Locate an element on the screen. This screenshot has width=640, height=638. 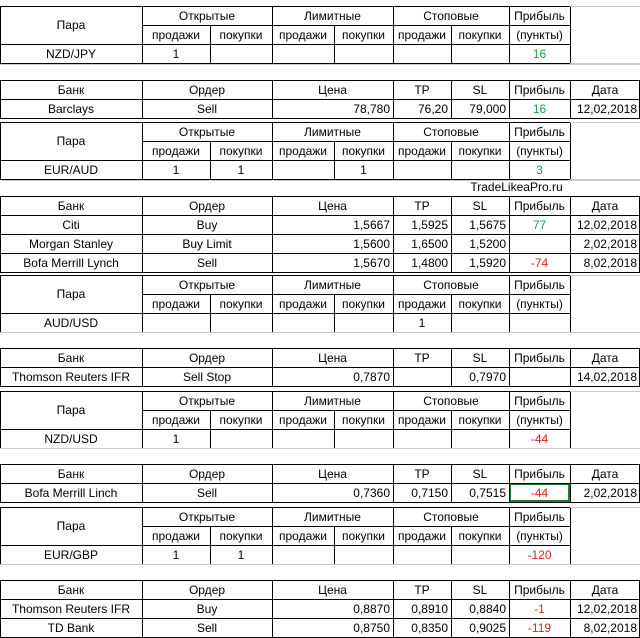
stop-sell-count: 1 is located at coordinates (422, 322).